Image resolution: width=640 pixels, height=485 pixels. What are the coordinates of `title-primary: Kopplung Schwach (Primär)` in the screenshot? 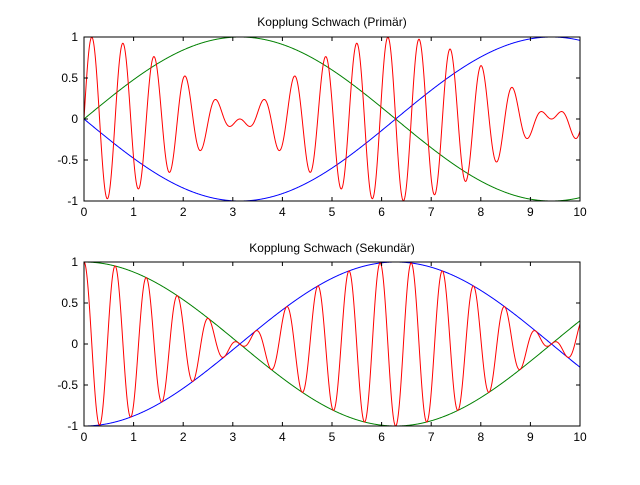 It's located at (331, 22).